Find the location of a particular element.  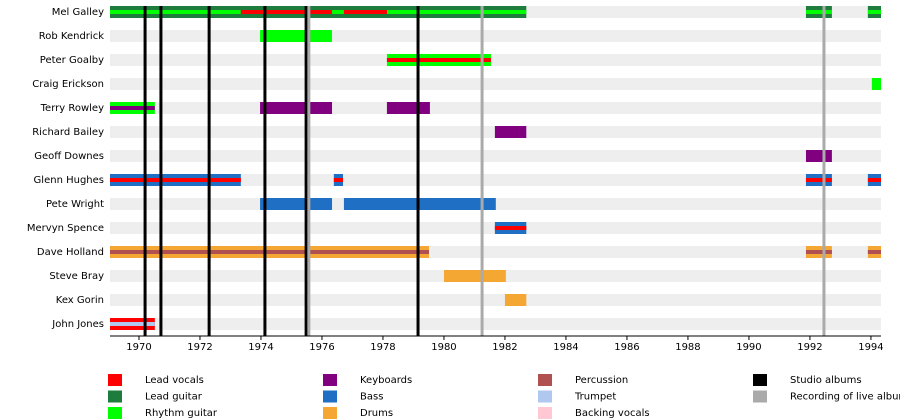

member-label: Dave Holland is located at coordinates (70, 252).